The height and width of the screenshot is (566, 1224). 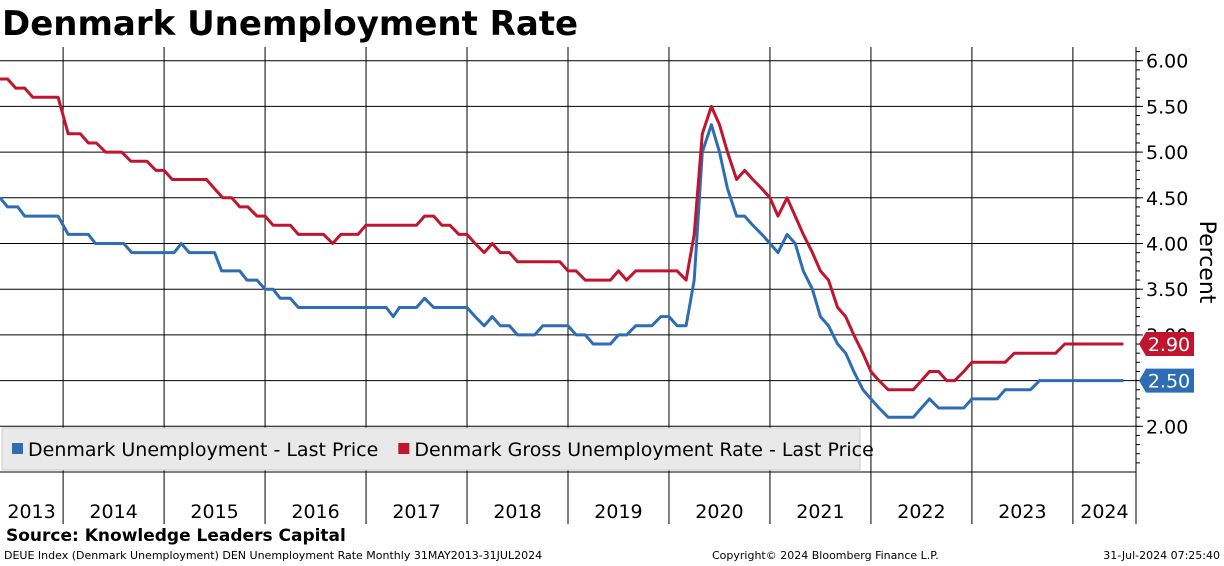 What do you see at coordinates (517, 512) in the screenshot?
I see `x-tick-label: 2018` at bounding box center [517, 512].